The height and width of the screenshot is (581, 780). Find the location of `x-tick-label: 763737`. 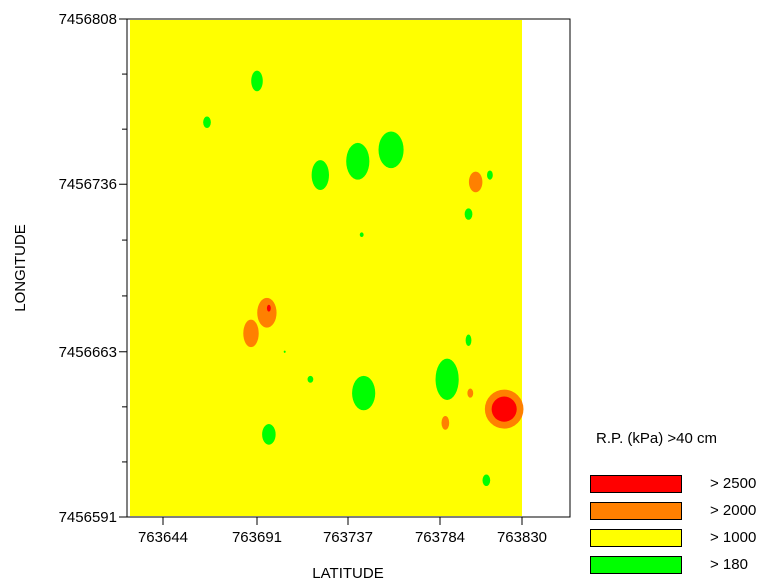

x-tick-label: 763737 is located at coordinates (348, 537).